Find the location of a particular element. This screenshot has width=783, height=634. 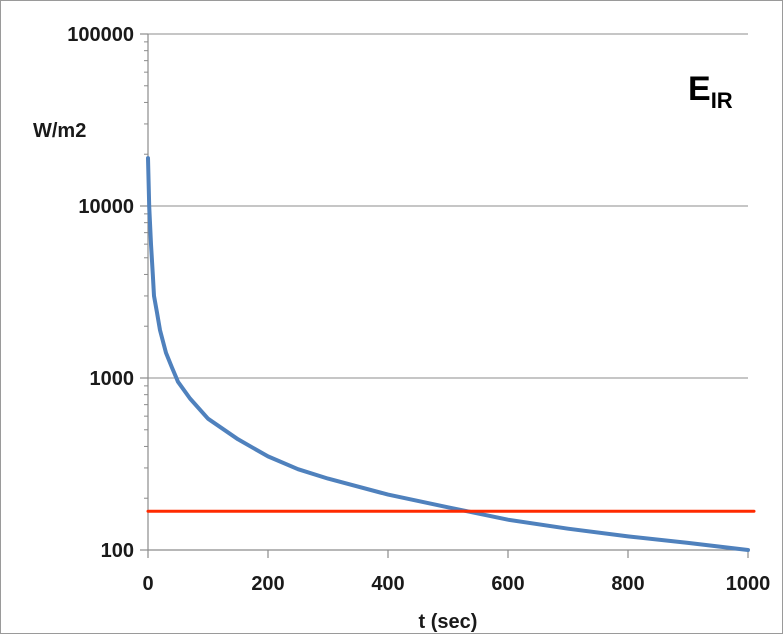

y-tick-label: 100000 is located at coordinates (100, 35).